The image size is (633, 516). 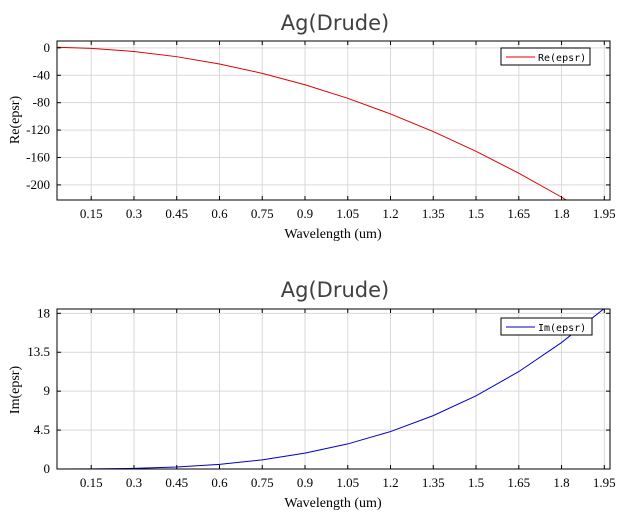 I want to click on y-tick-label: 9, so click(x=47, y=390).